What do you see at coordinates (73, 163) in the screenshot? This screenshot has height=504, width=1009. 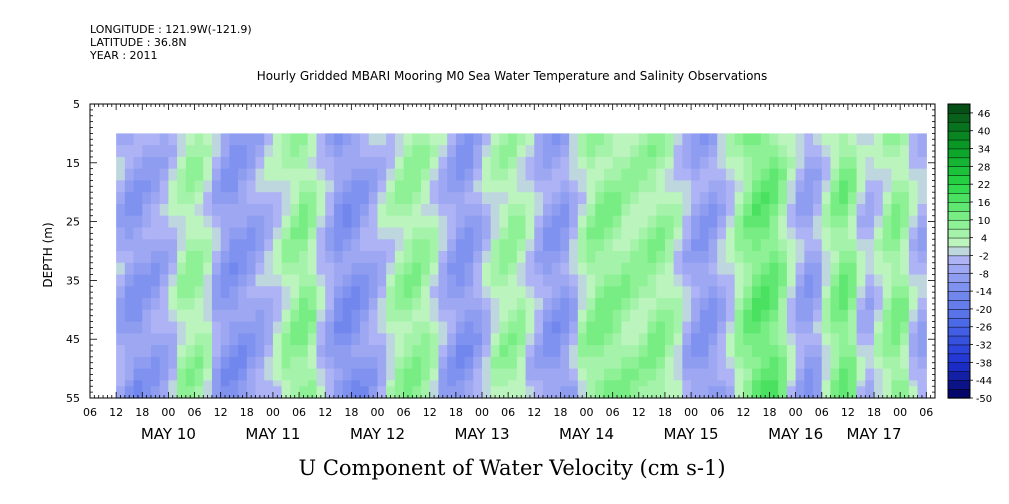 I see `y-tick-label: 15` at bounding box center [73, 163].